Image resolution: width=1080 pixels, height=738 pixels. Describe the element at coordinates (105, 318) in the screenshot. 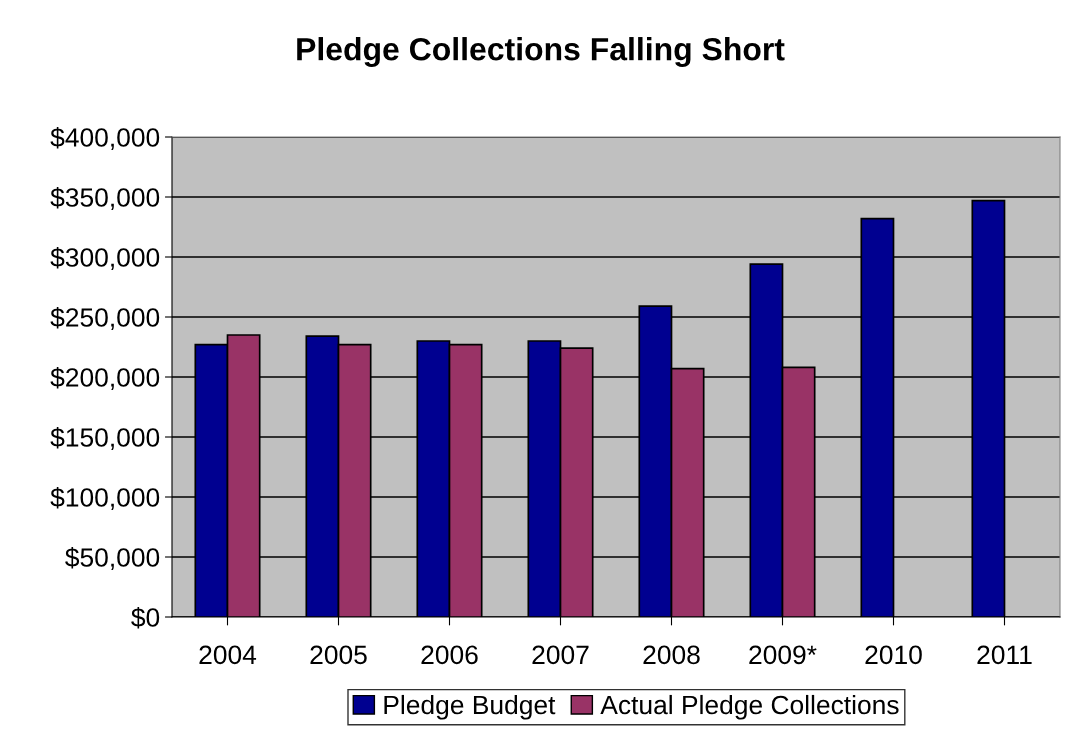

I see `y-tick-label: $250,000` at that location.